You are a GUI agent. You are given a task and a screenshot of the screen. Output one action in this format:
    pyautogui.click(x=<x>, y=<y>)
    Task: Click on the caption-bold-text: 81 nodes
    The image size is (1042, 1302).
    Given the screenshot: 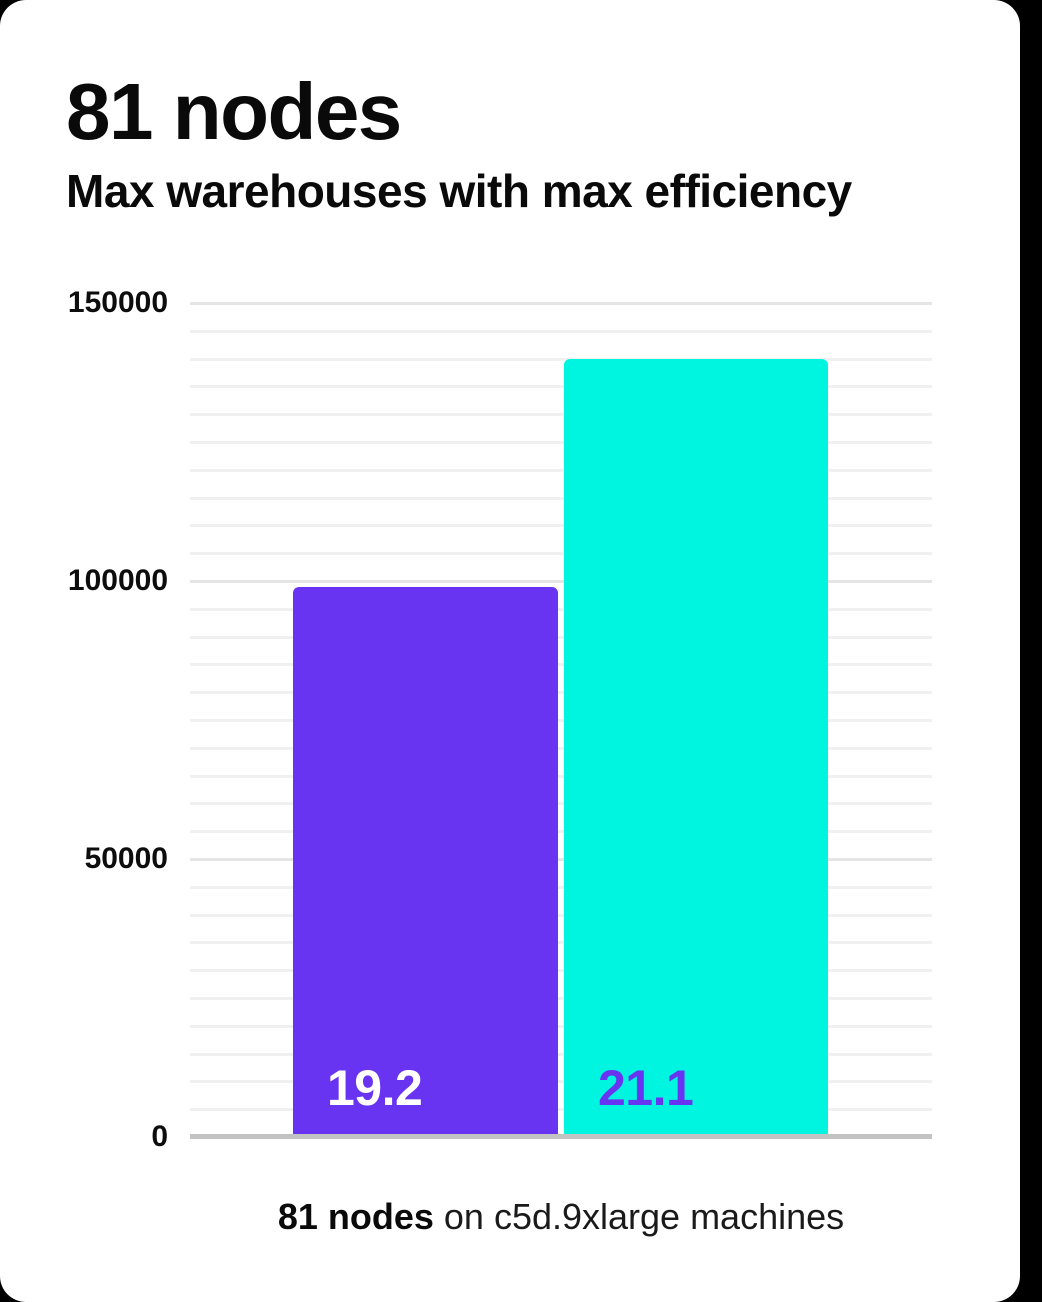 What is the action you would take?
    pyautogui.click(x=355, y=1216)
    